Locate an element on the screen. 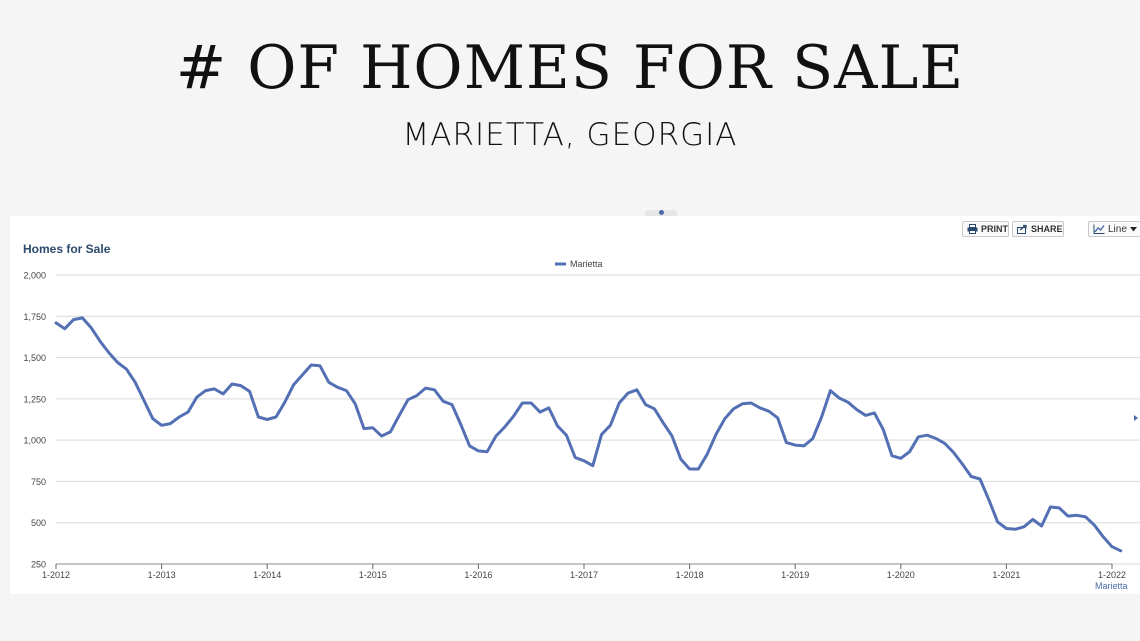 The image size is (1140, 641). x-tick-label: 1-2015 is located at coordinates (373, 575).